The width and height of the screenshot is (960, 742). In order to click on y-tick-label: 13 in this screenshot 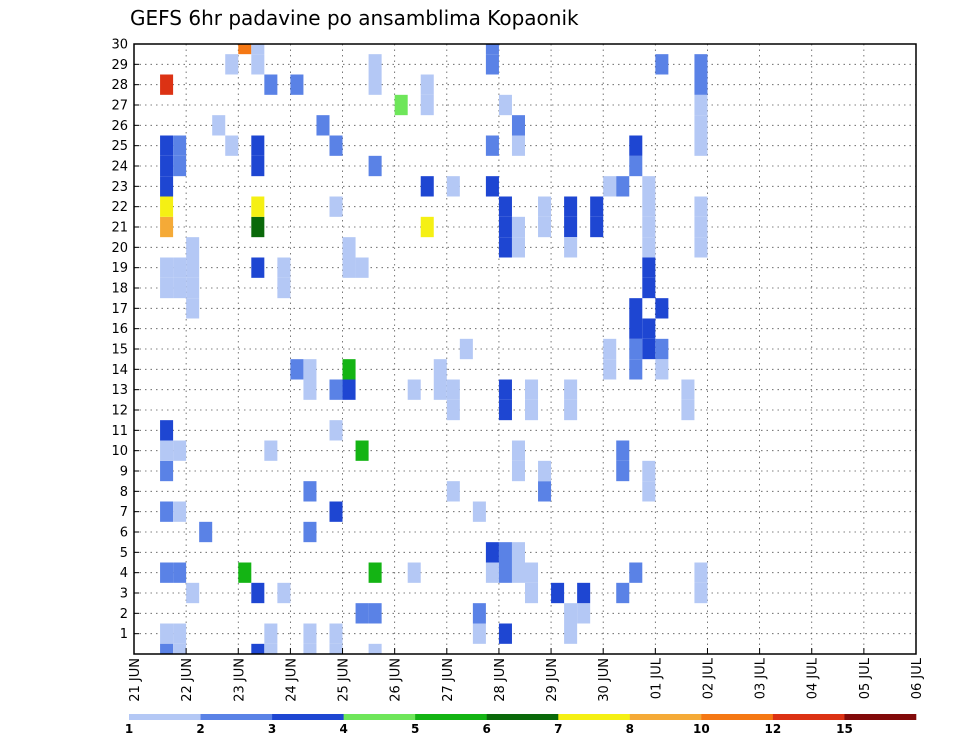, I will do `click(119, 390)`.